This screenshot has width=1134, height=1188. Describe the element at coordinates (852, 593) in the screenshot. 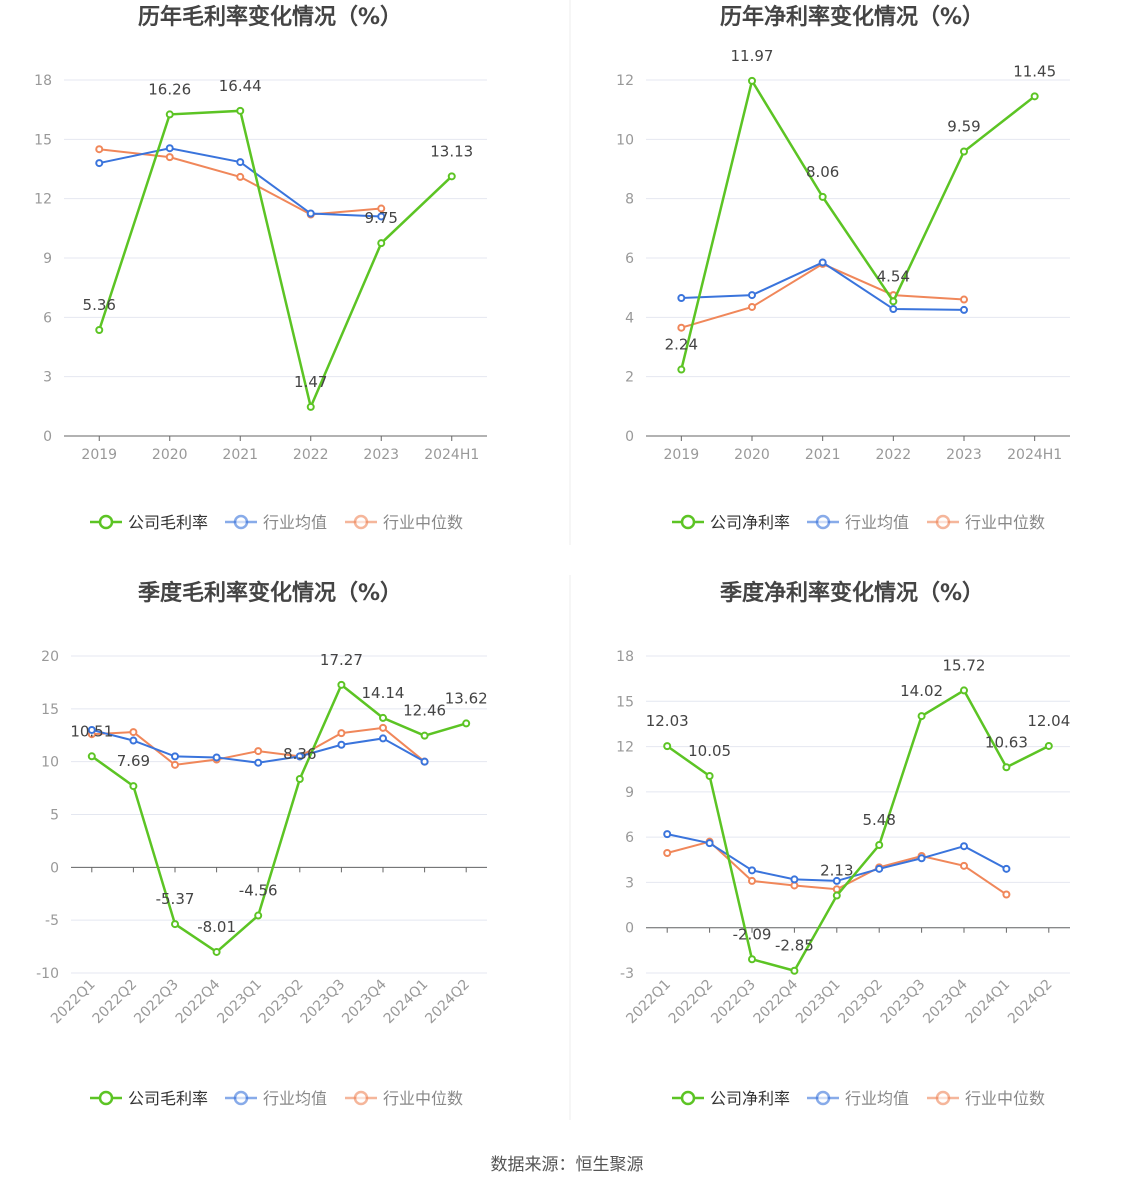

I see `chart-title: 季度净利率变化情况（%）` at that location.